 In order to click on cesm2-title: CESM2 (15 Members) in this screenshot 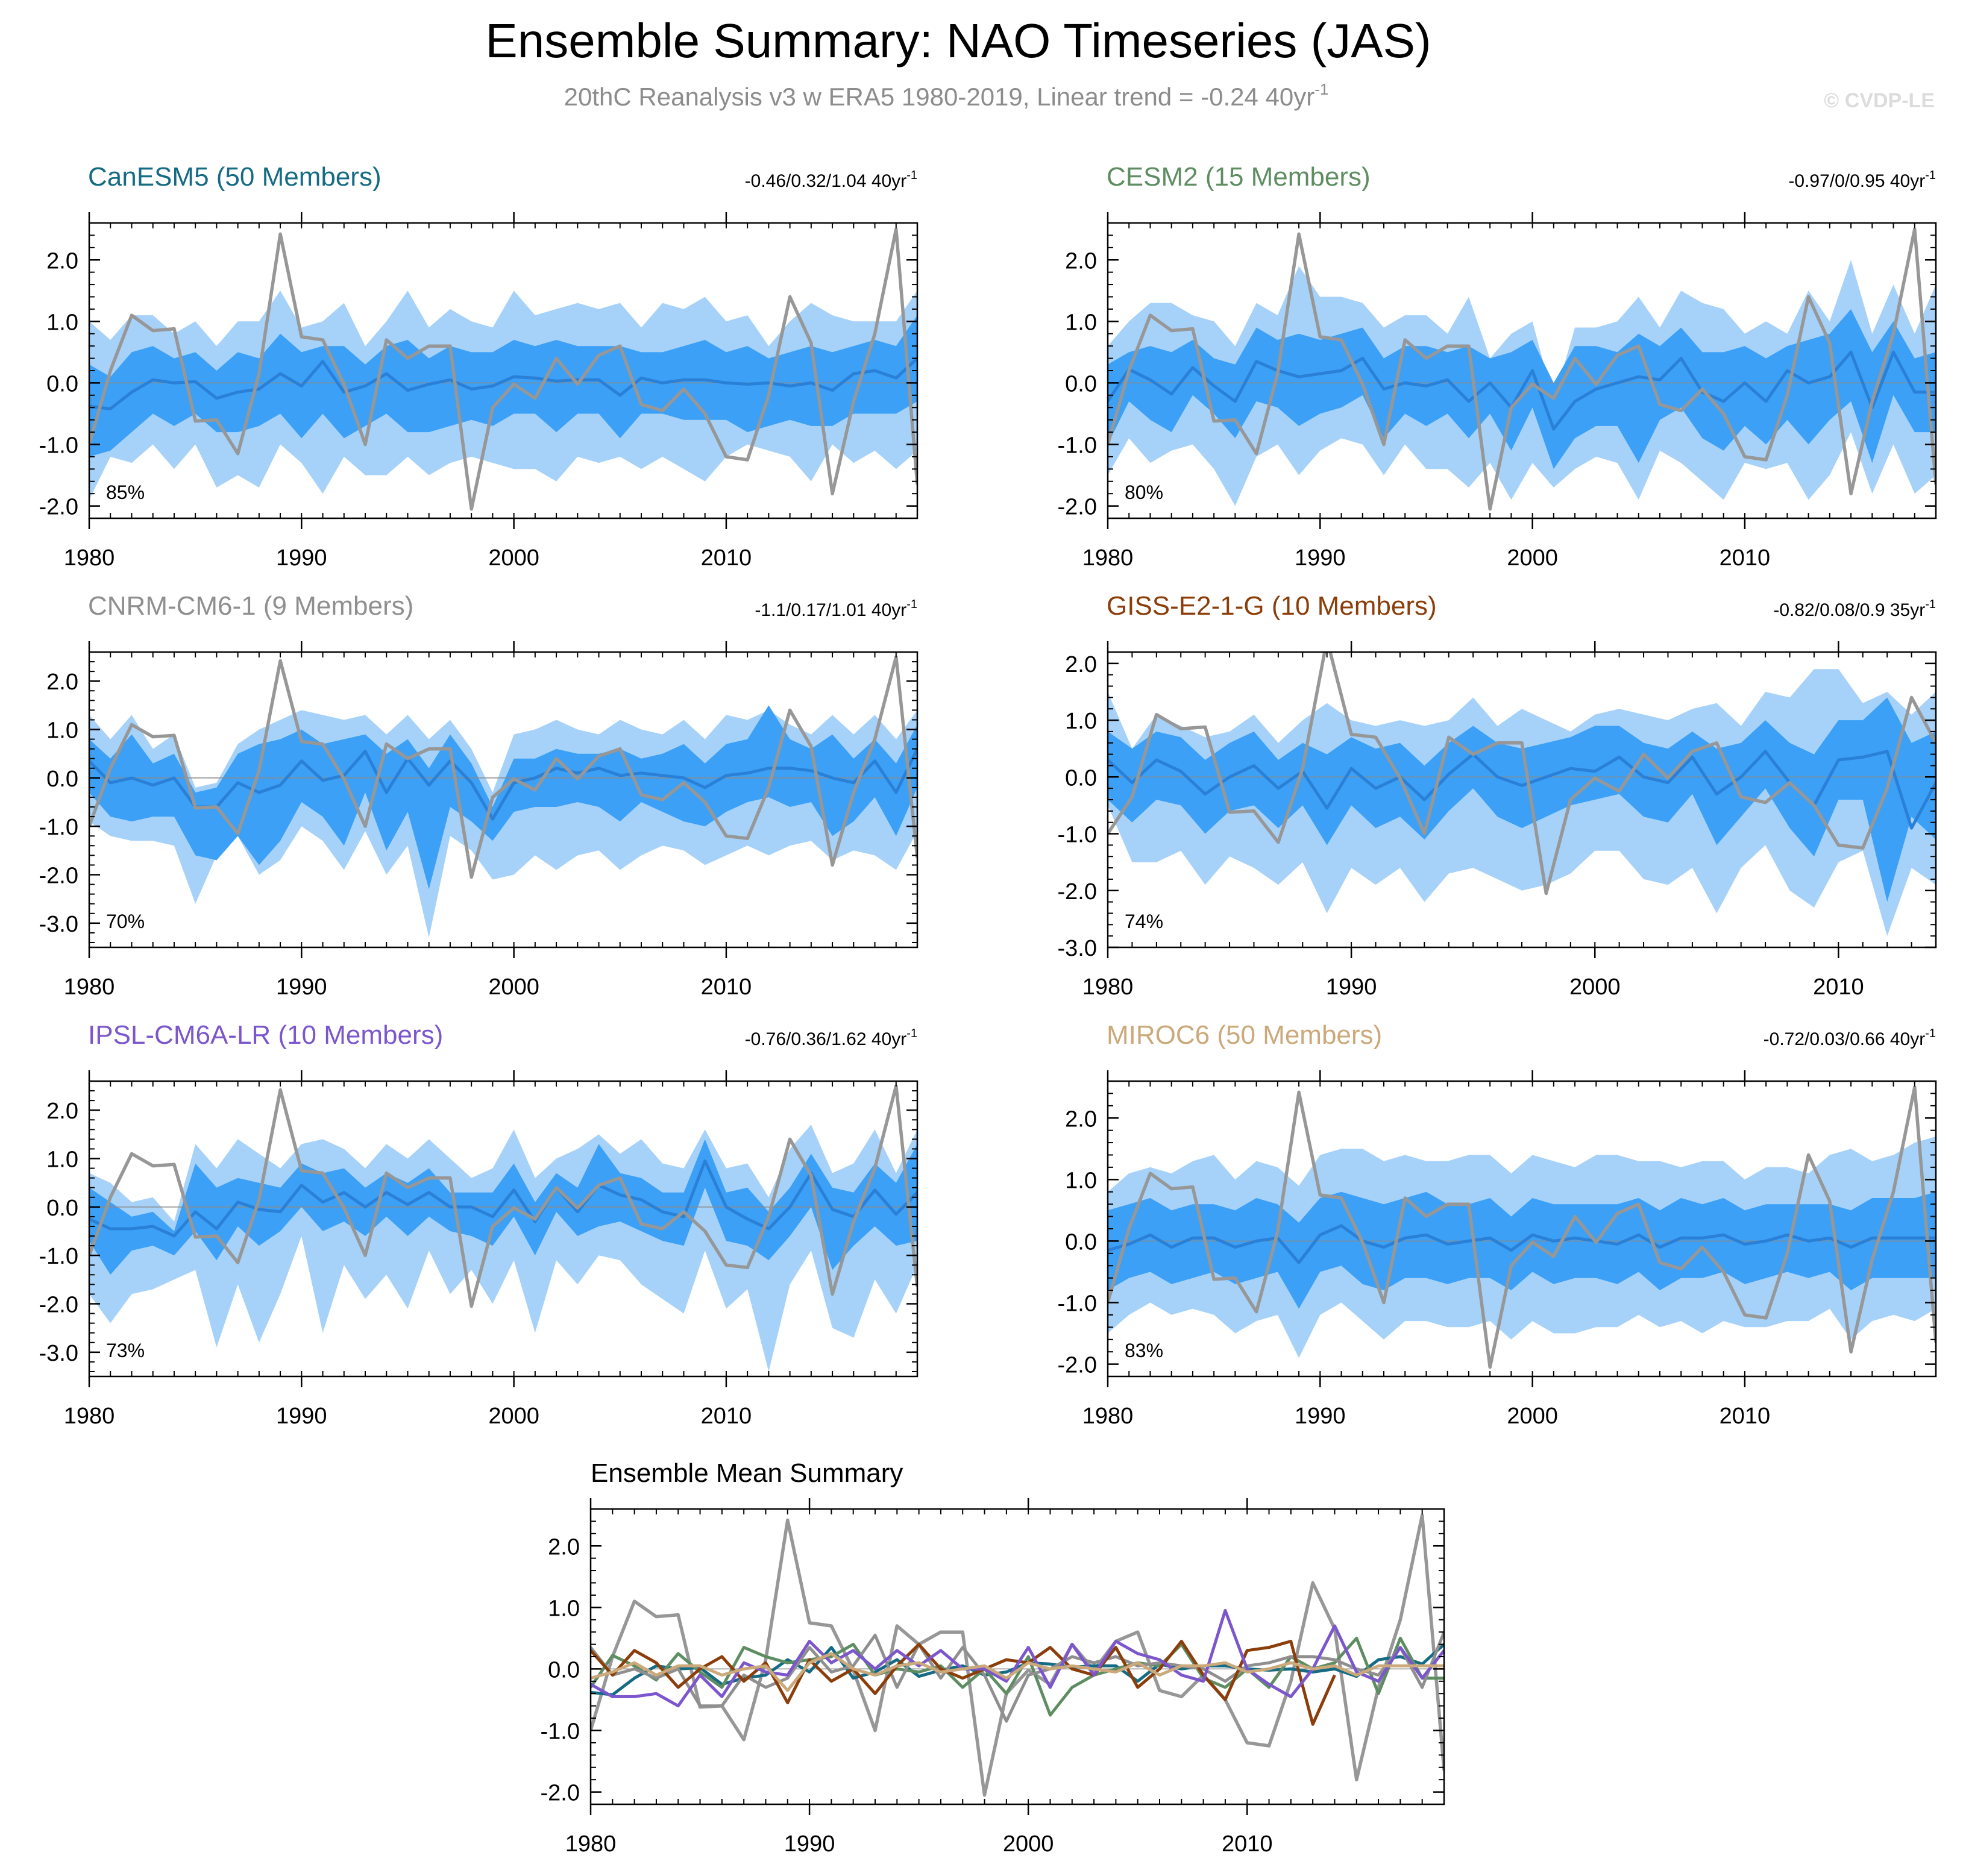, I will do `click(1239, 177)`.